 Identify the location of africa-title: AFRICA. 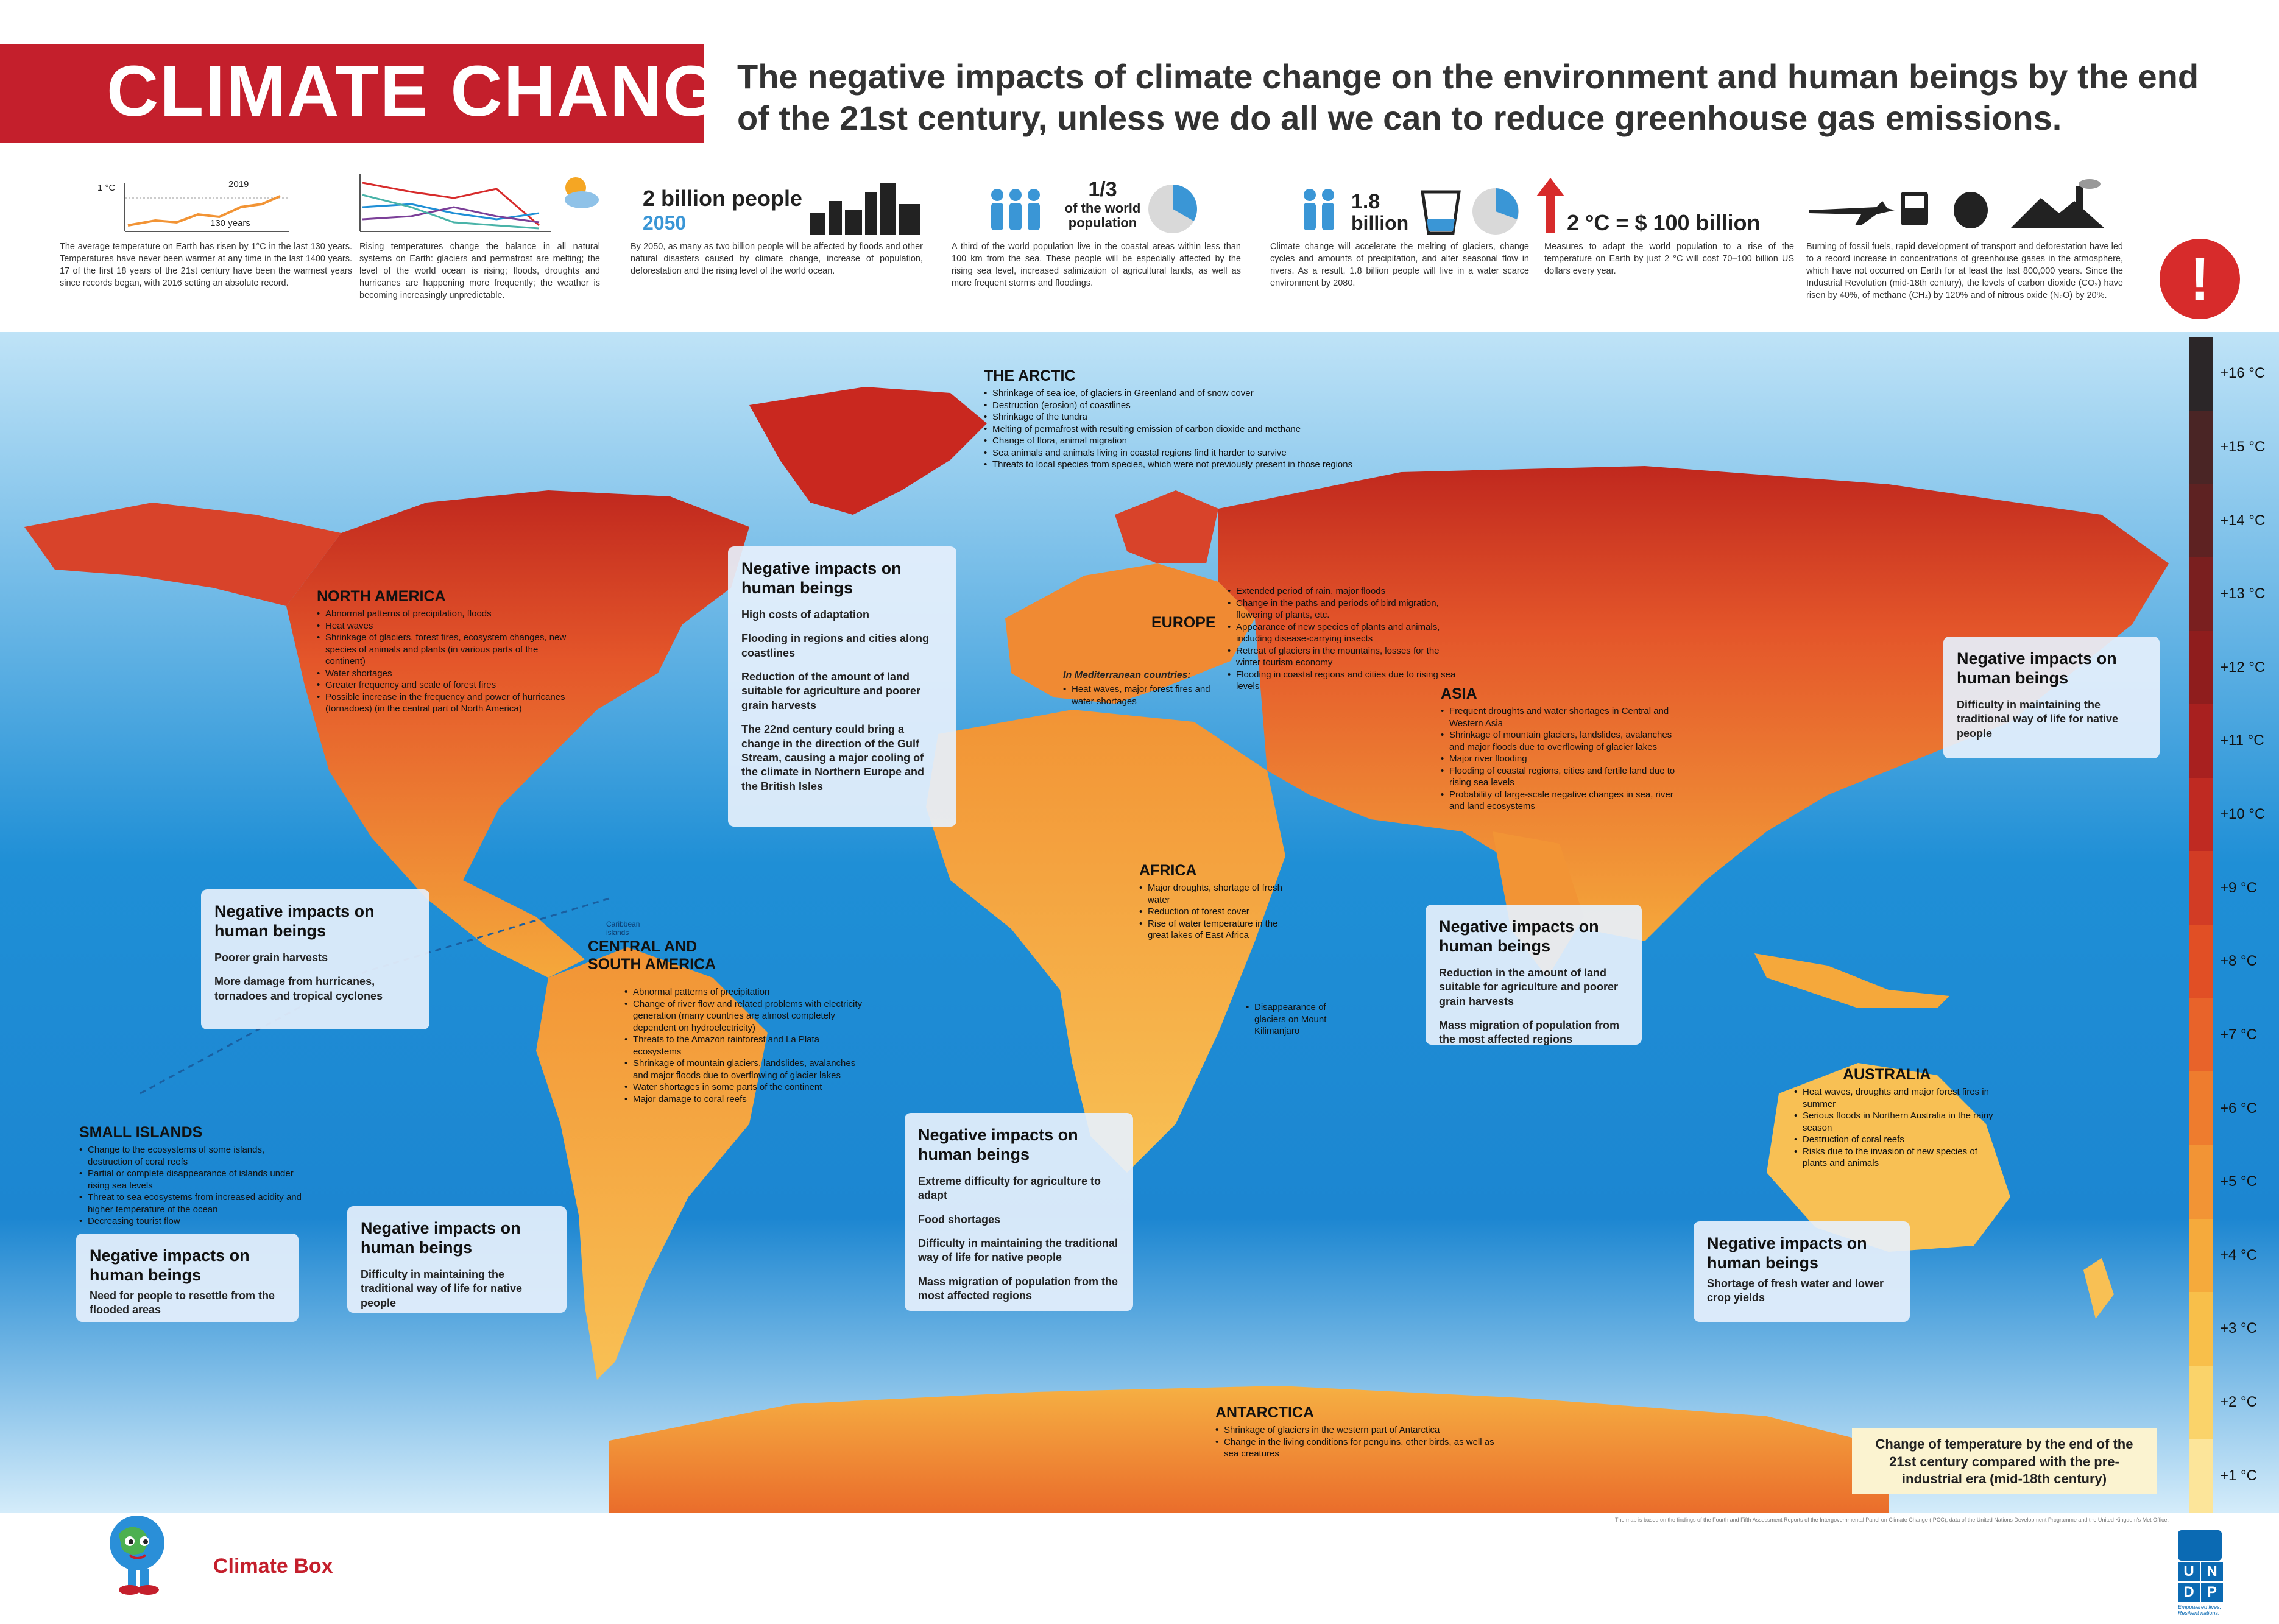
(1168, 870).